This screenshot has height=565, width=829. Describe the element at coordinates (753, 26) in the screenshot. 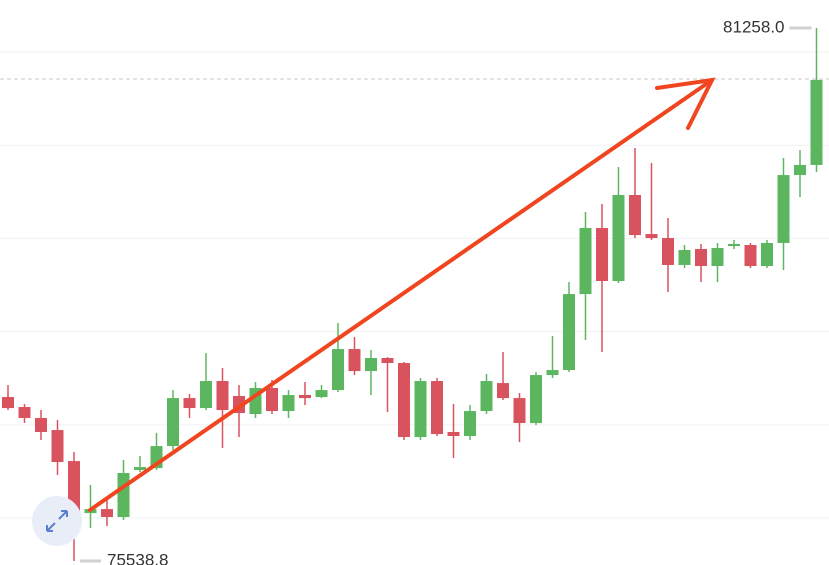

I see `max-label: 81258.0` at that location.